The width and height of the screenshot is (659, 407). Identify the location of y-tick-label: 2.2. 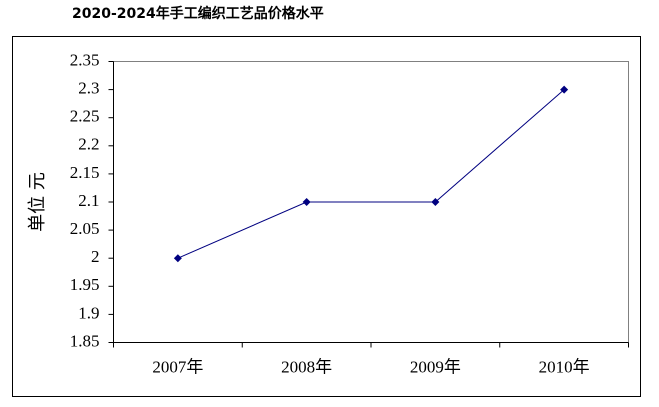
(88, 144).